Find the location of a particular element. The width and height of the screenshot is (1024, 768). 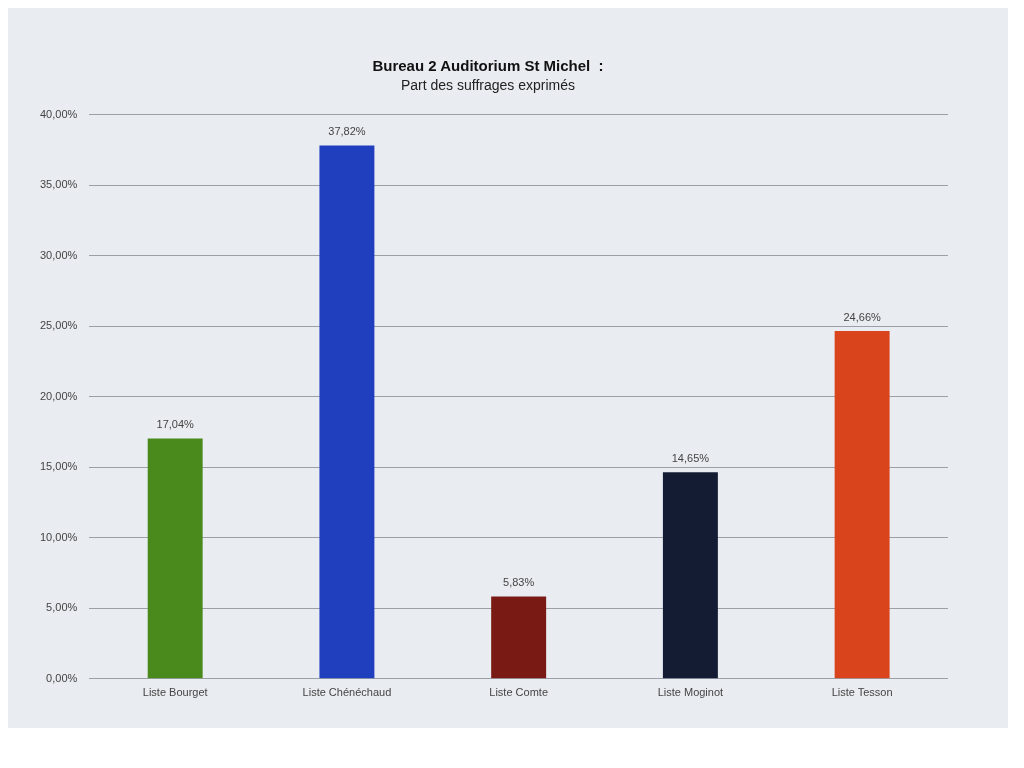

x-tick-label: Liste Moginot is located at coordinates (690, 692).